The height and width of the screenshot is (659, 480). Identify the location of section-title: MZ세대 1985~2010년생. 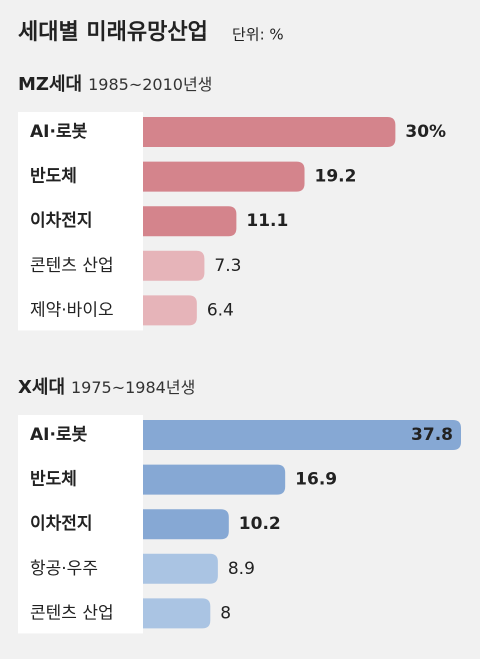
(115, 84).